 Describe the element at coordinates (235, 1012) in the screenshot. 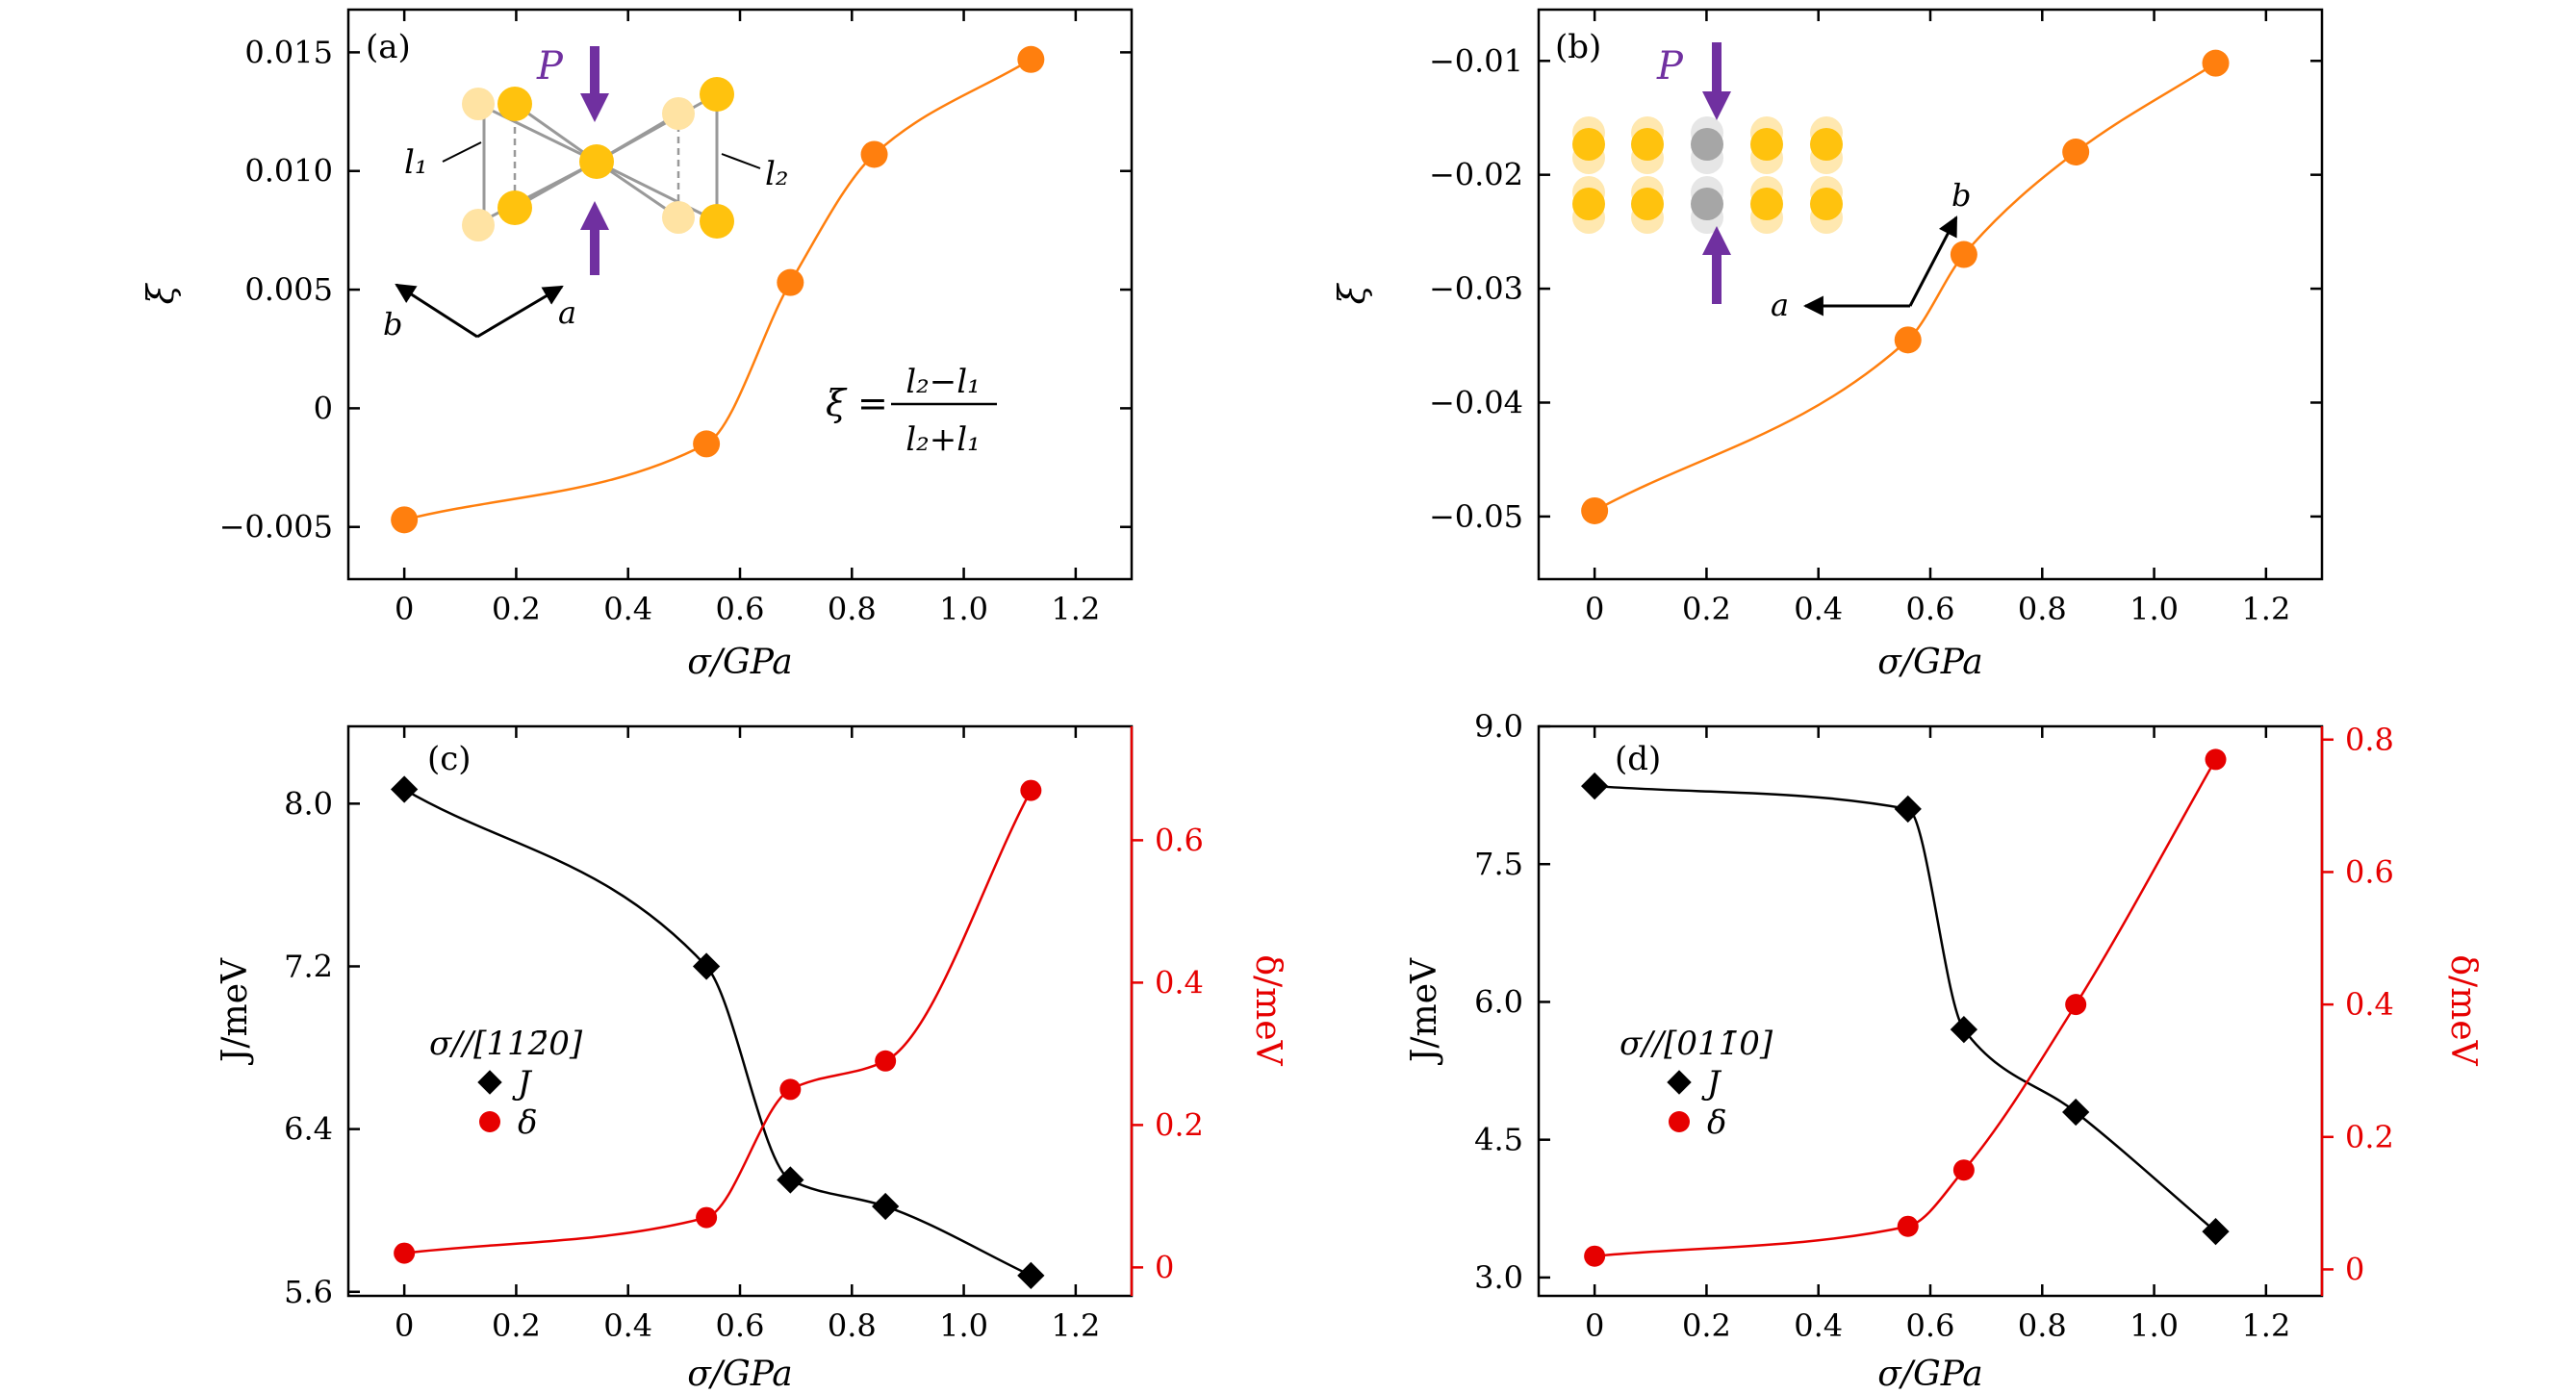

I see `panel-c-ylabel: J/meV` at that location.